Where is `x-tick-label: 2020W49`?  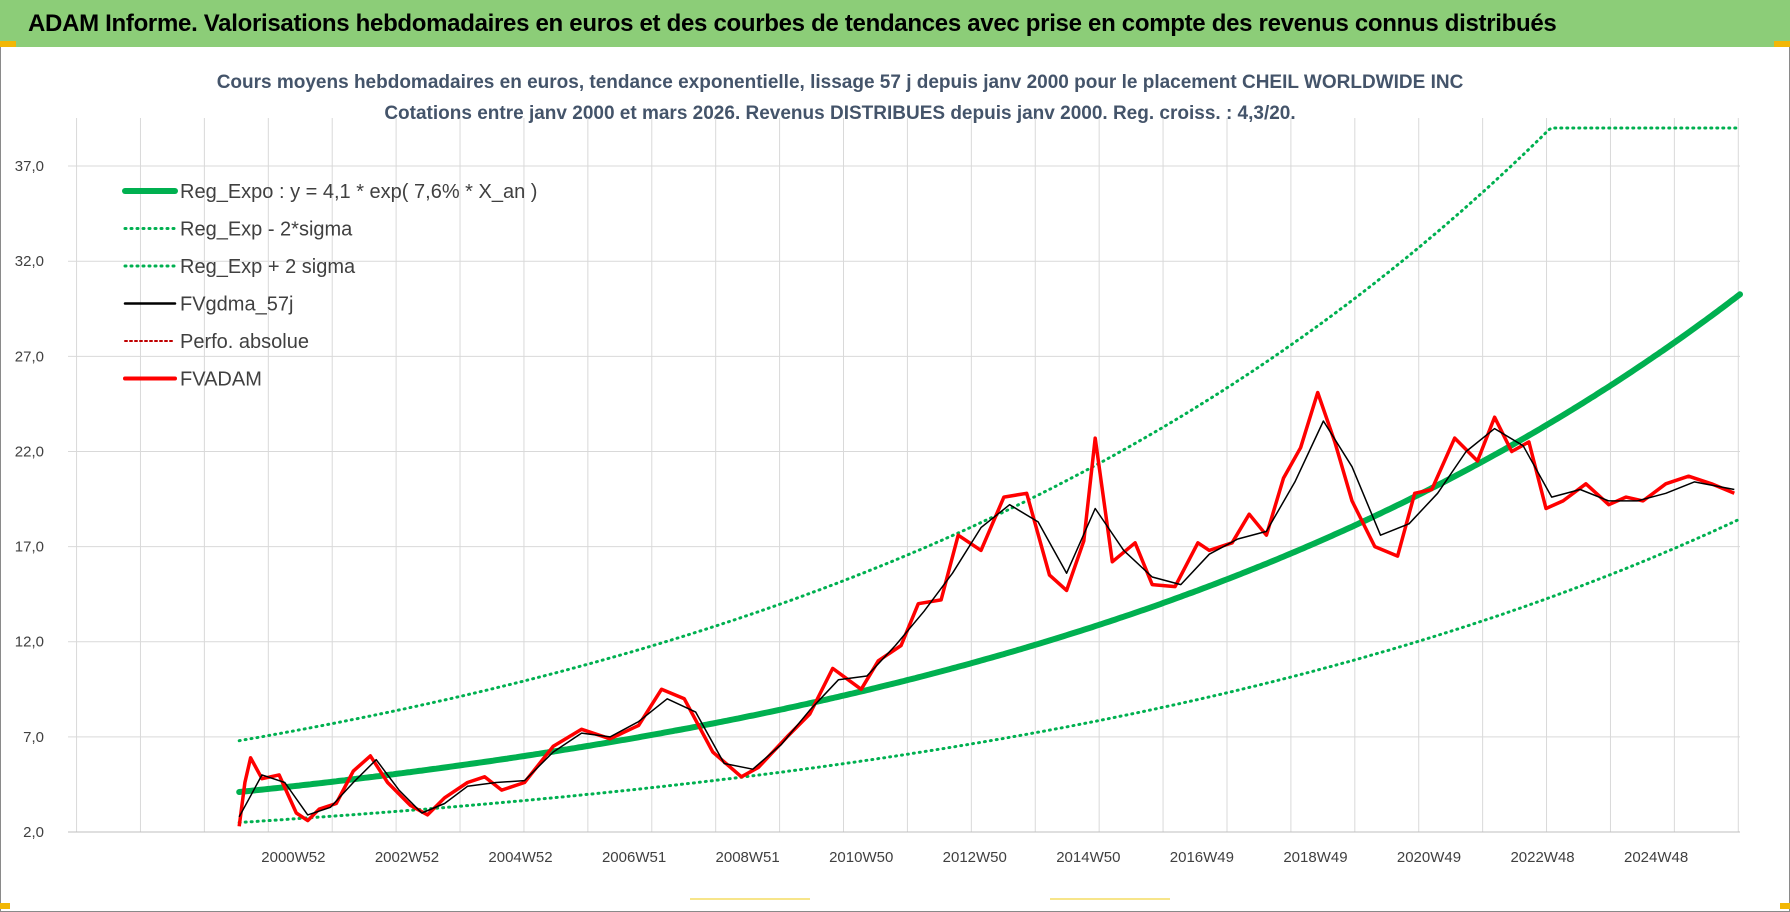 x-tick-label: 2020W49 is located at coordinates (1429, 857).